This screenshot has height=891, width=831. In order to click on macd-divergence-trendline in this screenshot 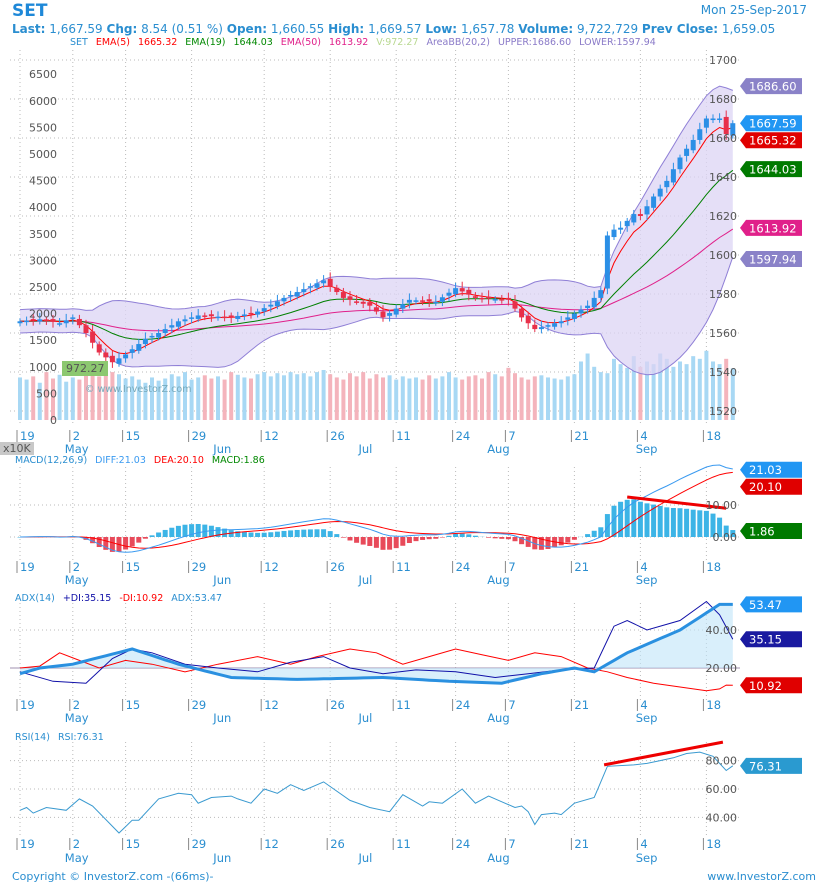, I will do `click(677, 502)`.